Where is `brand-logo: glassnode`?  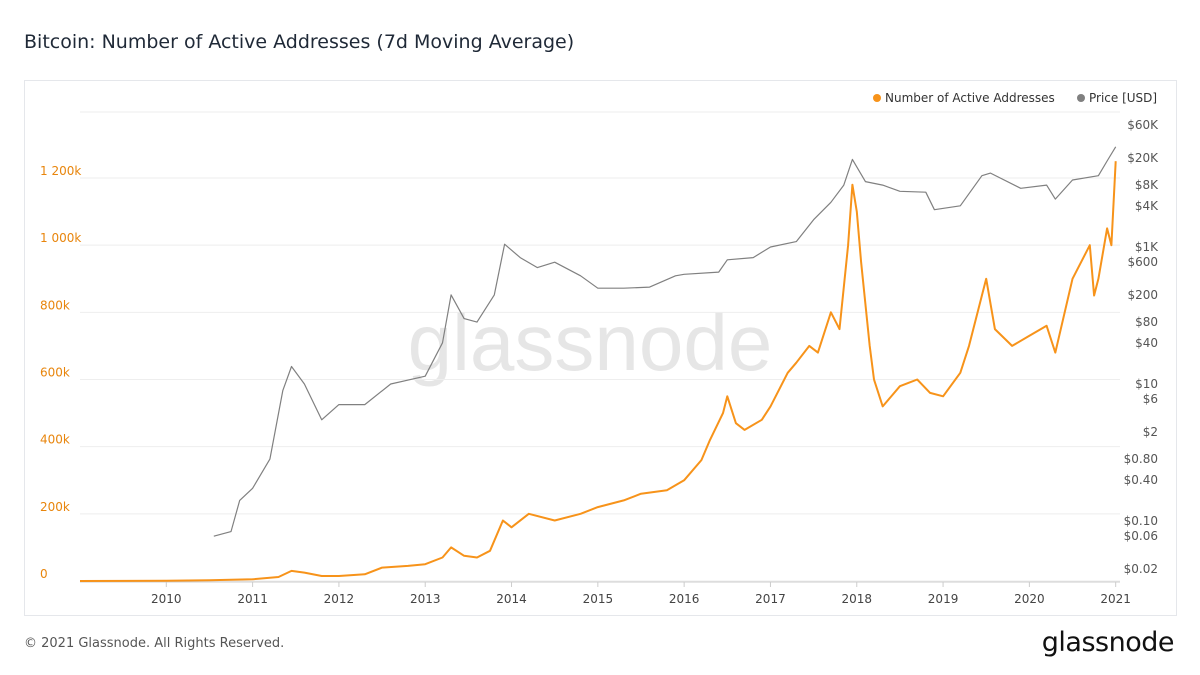
brand-logo: glassnode is located at coordinates (1108, 642).